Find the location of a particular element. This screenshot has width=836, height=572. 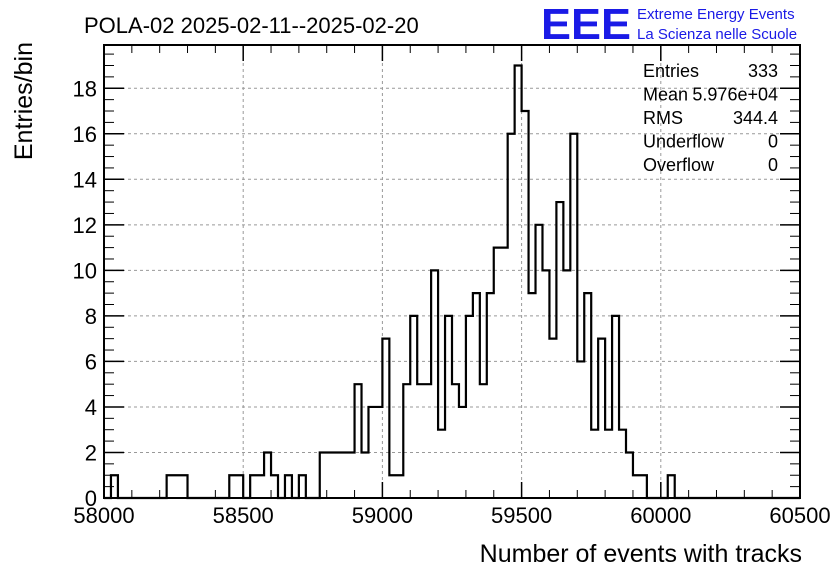

y-tick-label: 16 is located at coordinates (85, 134).